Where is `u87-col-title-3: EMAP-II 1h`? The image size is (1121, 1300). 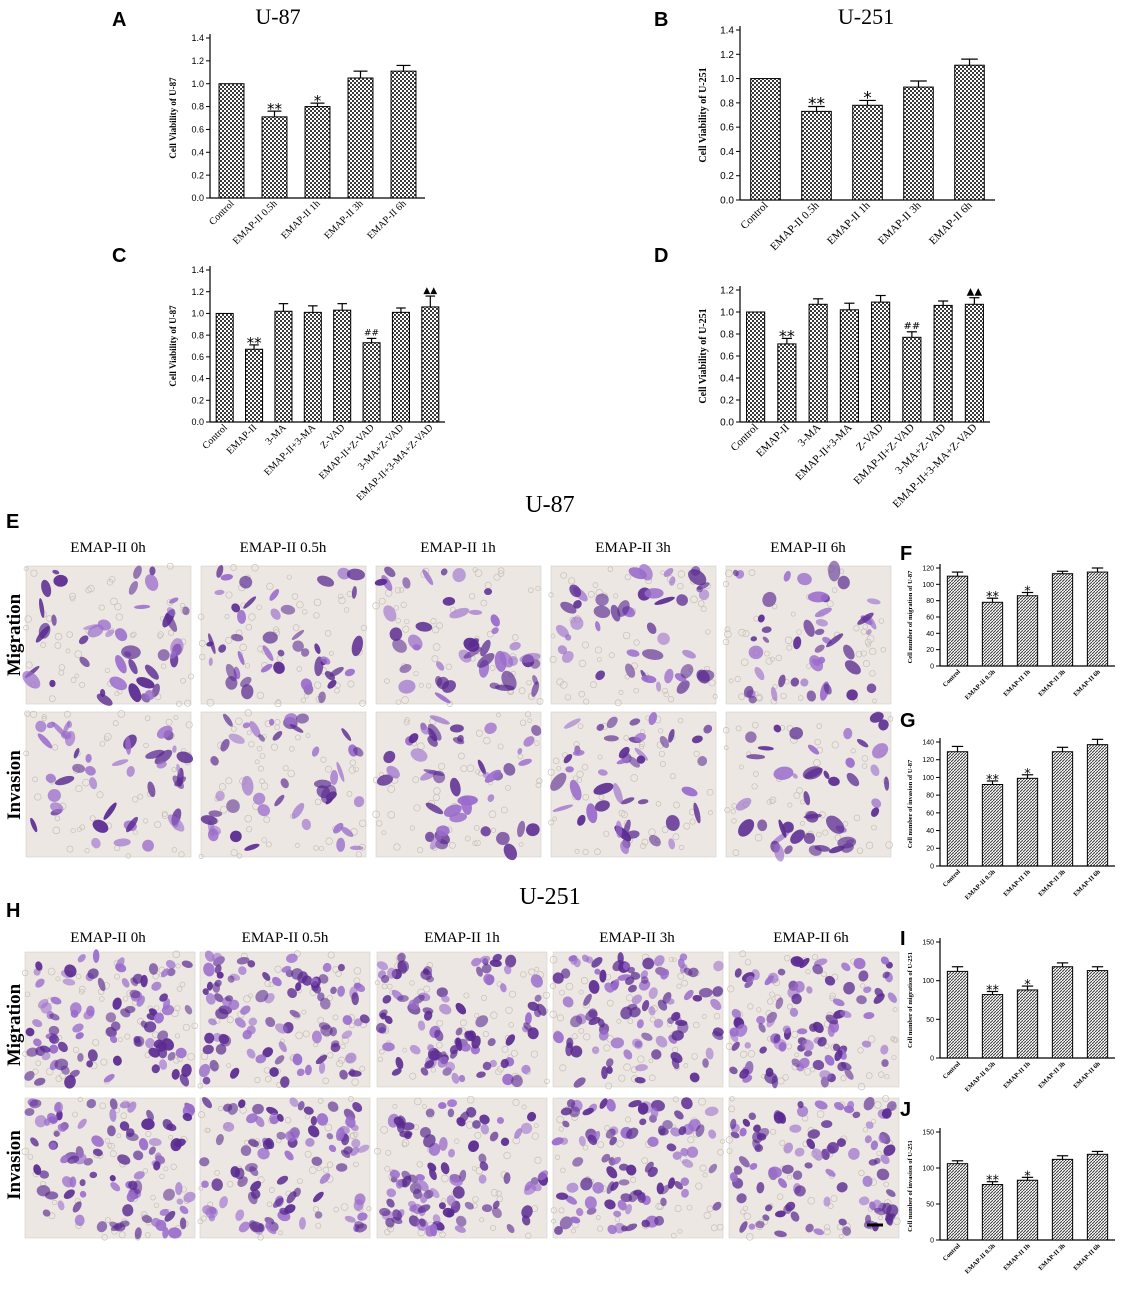
u87-col-title-3: EMAP-II 1h is located at coordinates (458, 548).